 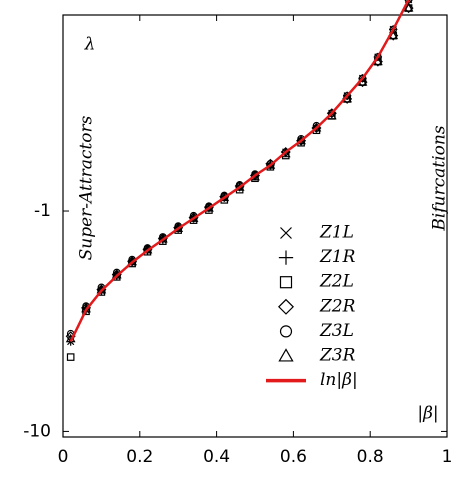 I want to click on annotation: Super-Attractors, so click(x=87, y=187).